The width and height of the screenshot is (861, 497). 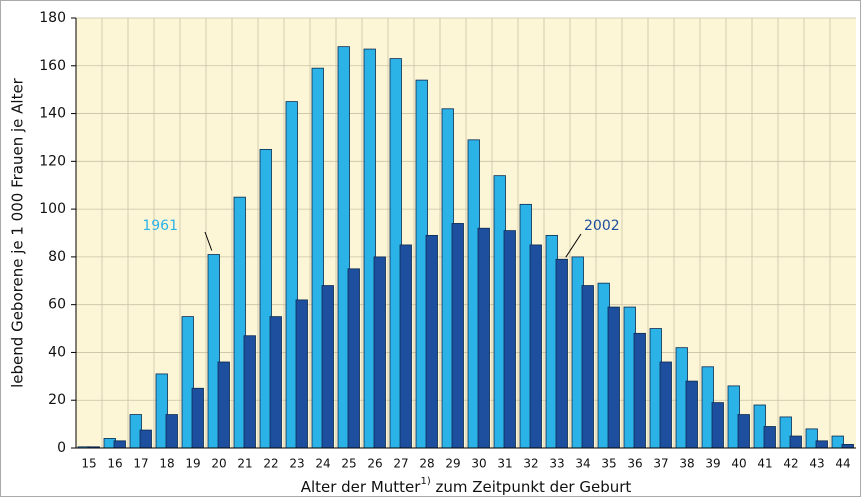 What do you see at coordinates (192, 464) in the screenshot?
I see `x-tick-label: 19` at bounding box center [192, 464].